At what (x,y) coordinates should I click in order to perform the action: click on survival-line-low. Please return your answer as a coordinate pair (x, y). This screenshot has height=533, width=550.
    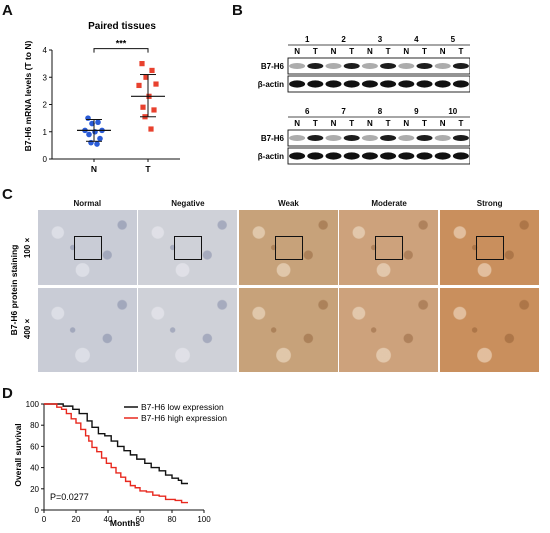
    Looking at the image, I should click on (116, 444).